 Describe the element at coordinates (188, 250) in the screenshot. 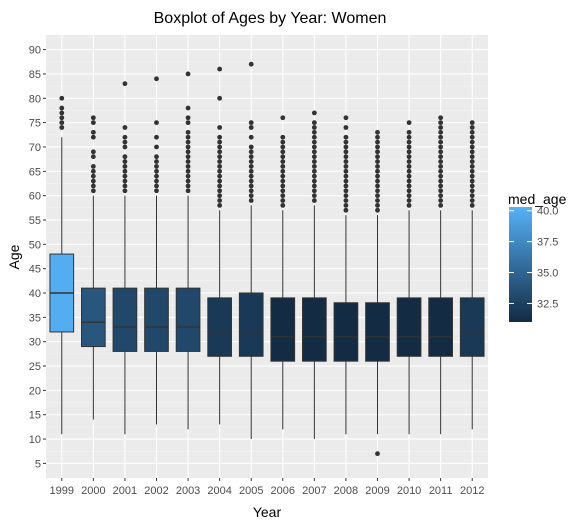

I see `box-2003` at that location.